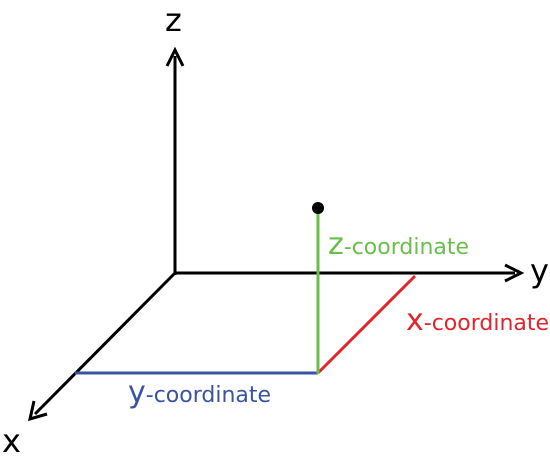  Describe the element at coordinates (175, 56) in the screenshot. I see `z-axis-arrowhead` at that location.